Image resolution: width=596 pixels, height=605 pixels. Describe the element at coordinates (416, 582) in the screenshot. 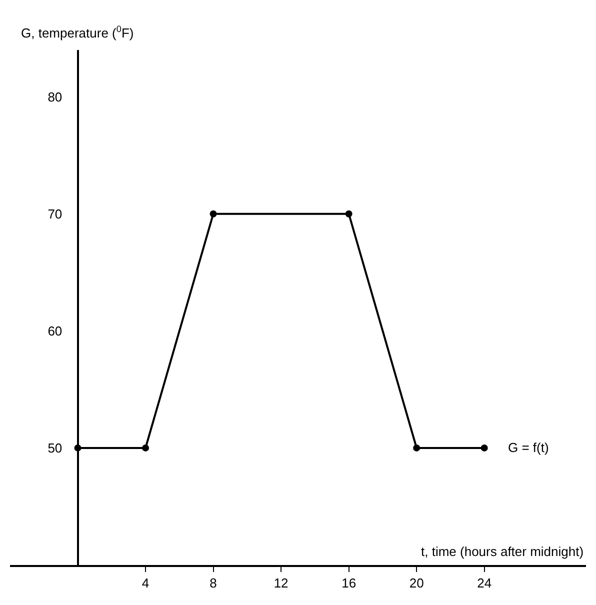

I see `x-tick-label: 20` at that location.